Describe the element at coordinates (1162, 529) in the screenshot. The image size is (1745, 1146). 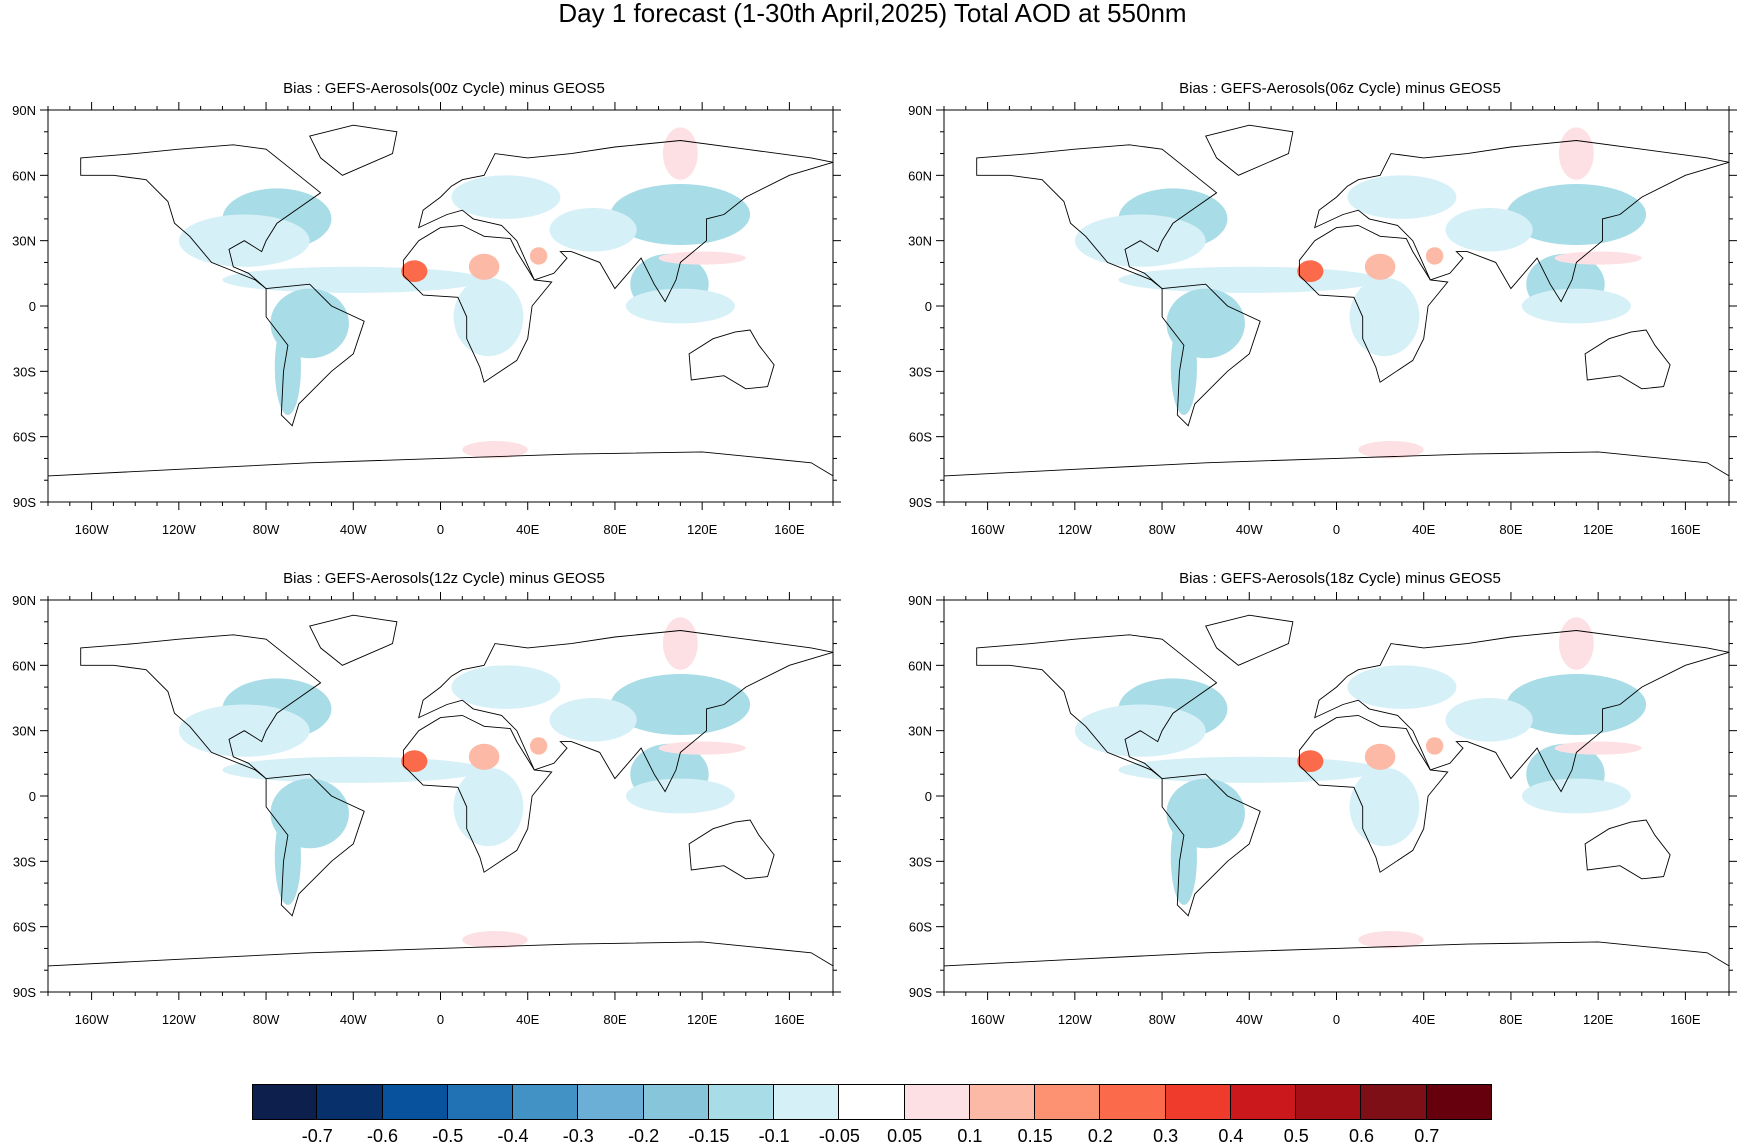
I see `lon-tick-label: 80W` at that location.